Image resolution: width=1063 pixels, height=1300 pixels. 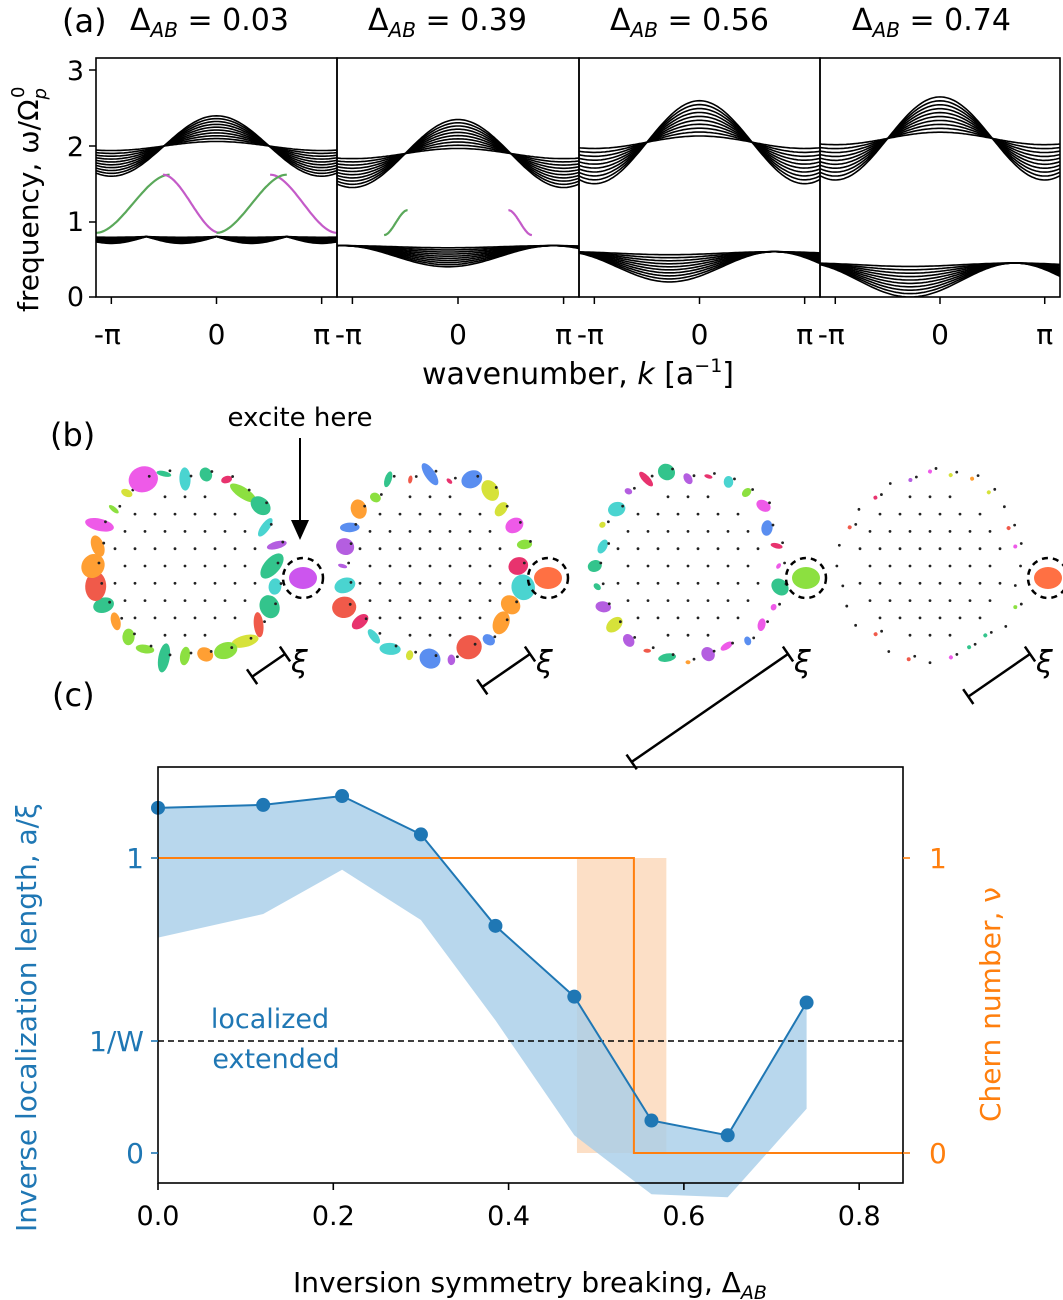 What do you see at coordinates (107, 334) in the screenshot?
I see `xtick-label: -π` at bounding box center [107, 334].